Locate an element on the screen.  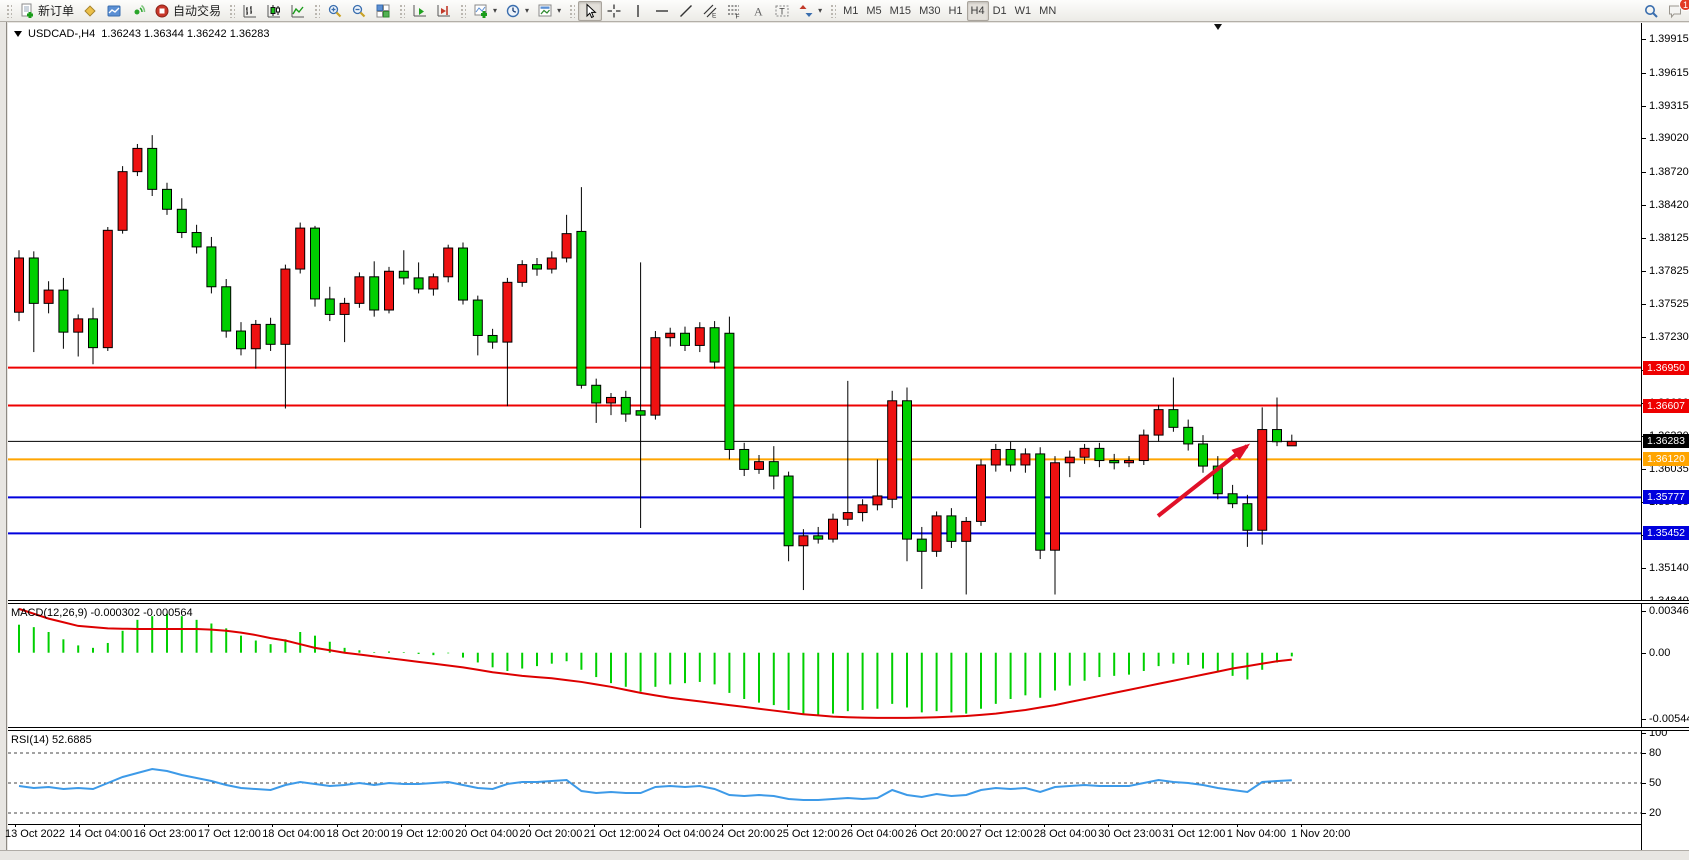
text-label-button: T is located at coordinates (782, 11).